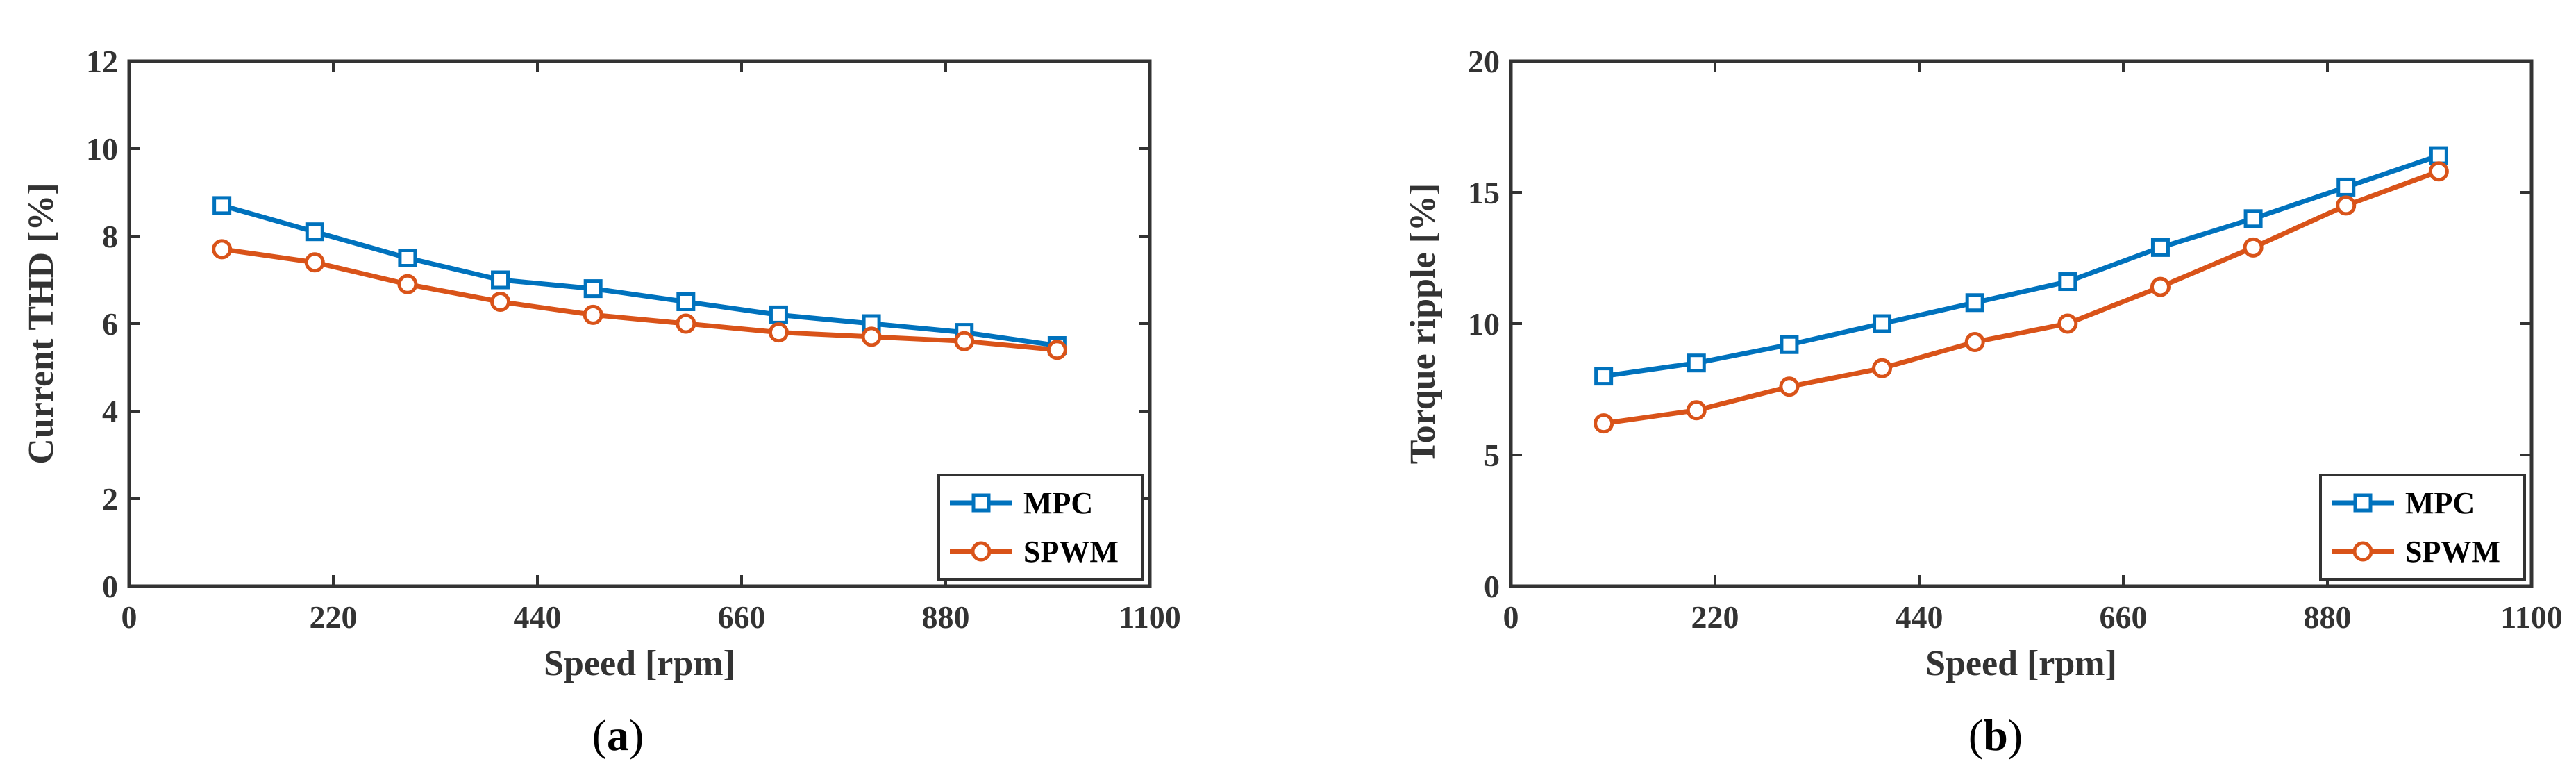  What do you see at coordinates (110, 411) in the screenshot?
I see `y-tick-label: 4` at bounding box center [110, 411].